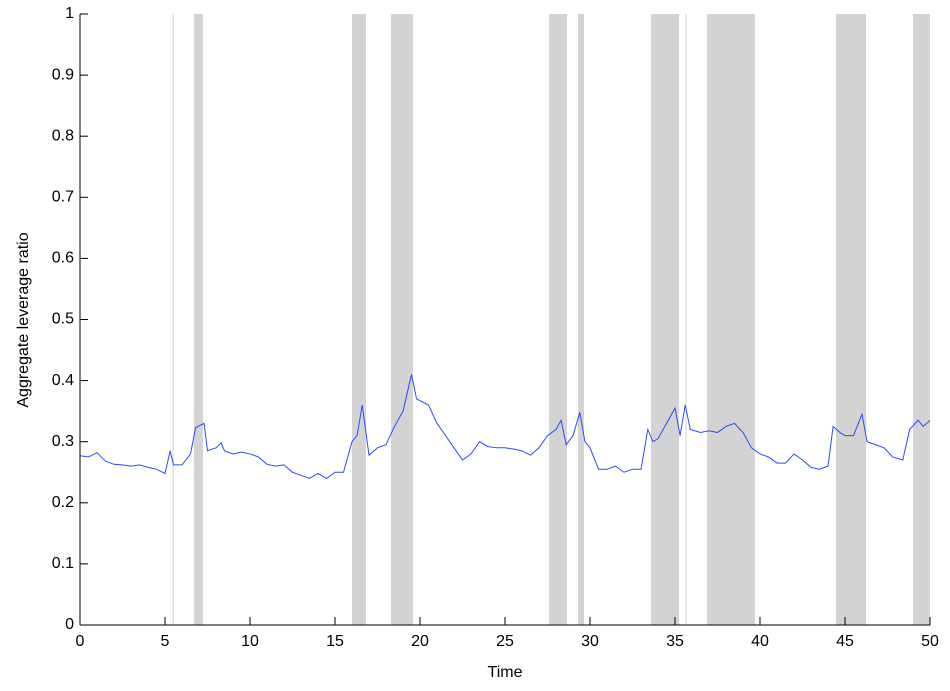 The width and height of the screenshot is (950, 691). Describe the element at coordinates (505, 426) in the screenshot. I see `data-line` at that location.